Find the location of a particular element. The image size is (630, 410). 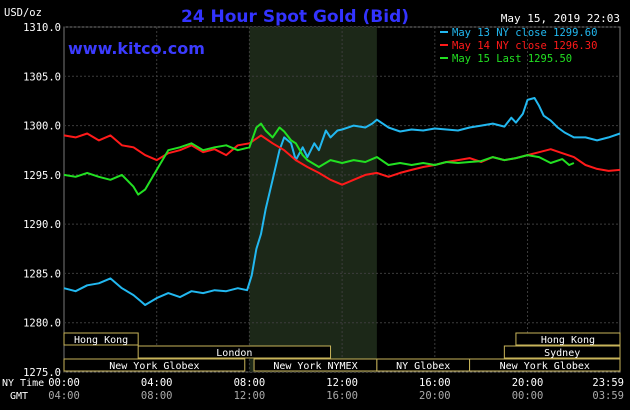

session-label: Sydney is located at coordinates (562, 353).